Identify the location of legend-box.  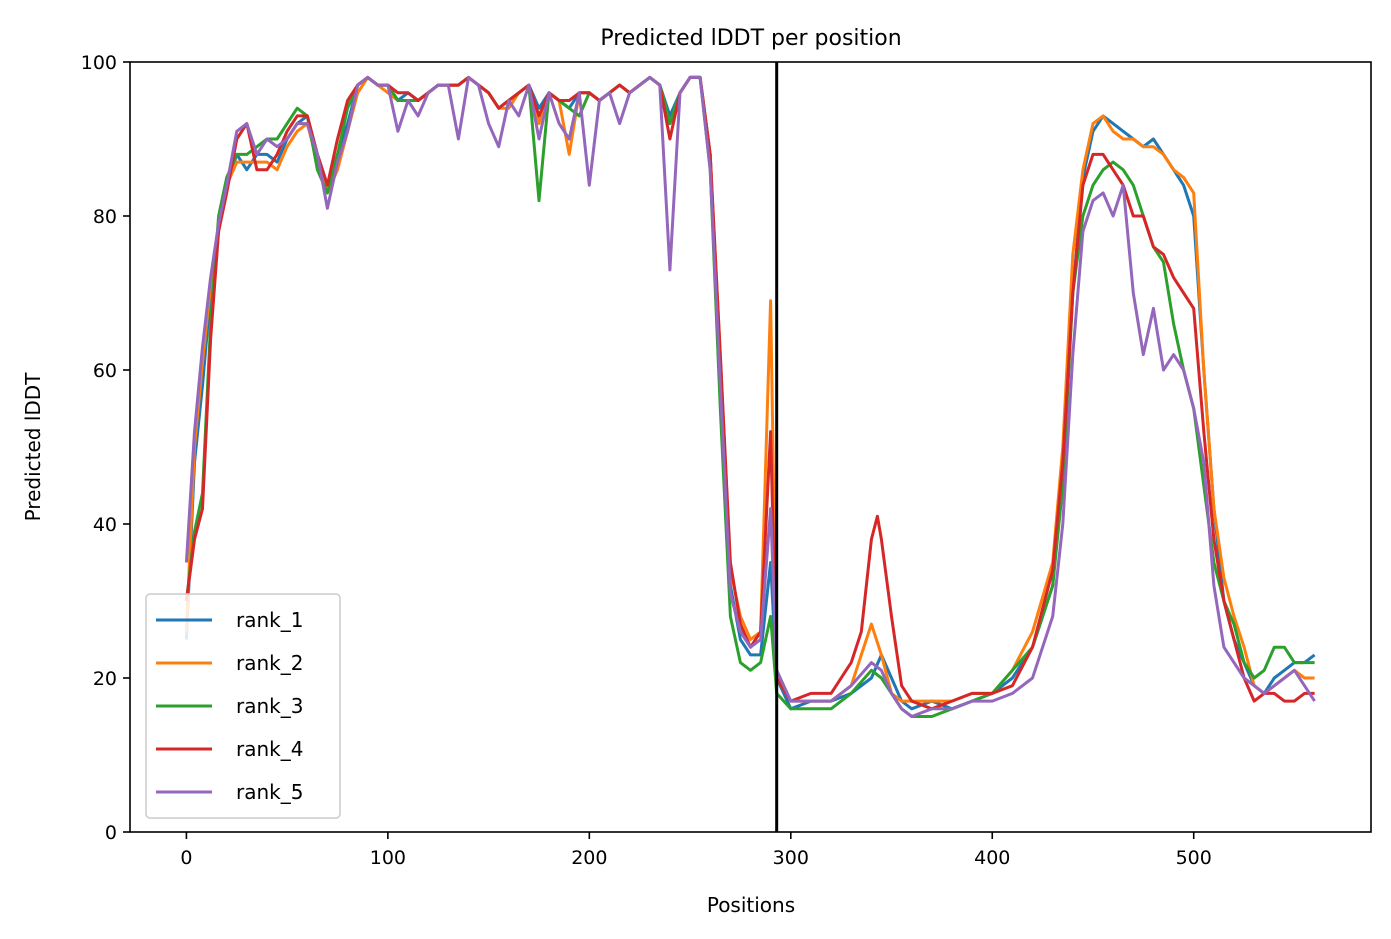
(243, 706).